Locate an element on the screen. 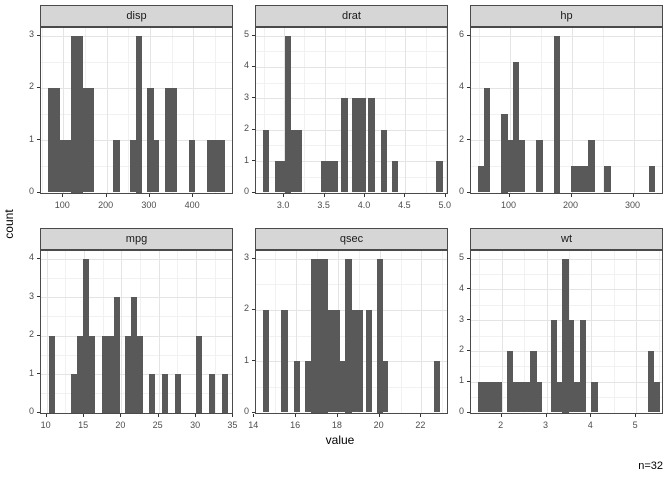 This screenshot has width=672, height=480. x-tick-label: 3.5 is located at coordinates (323, 205).